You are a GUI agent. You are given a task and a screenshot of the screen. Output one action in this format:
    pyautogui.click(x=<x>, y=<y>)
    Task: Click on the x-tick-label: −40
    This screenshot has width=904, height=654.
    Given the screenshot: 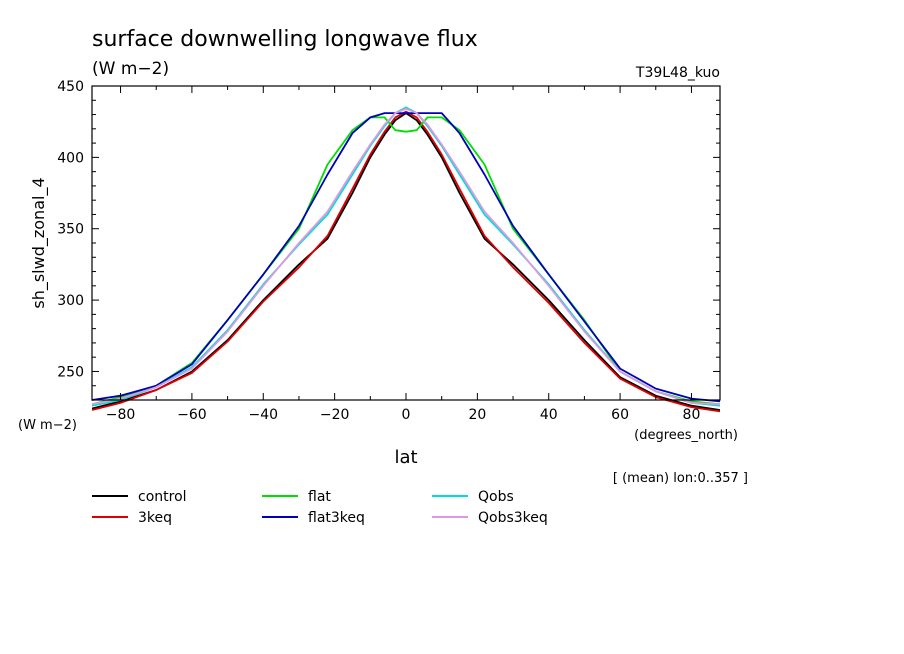 What is the action you would take?
    pyautogui.click(x=263, y=415)
    